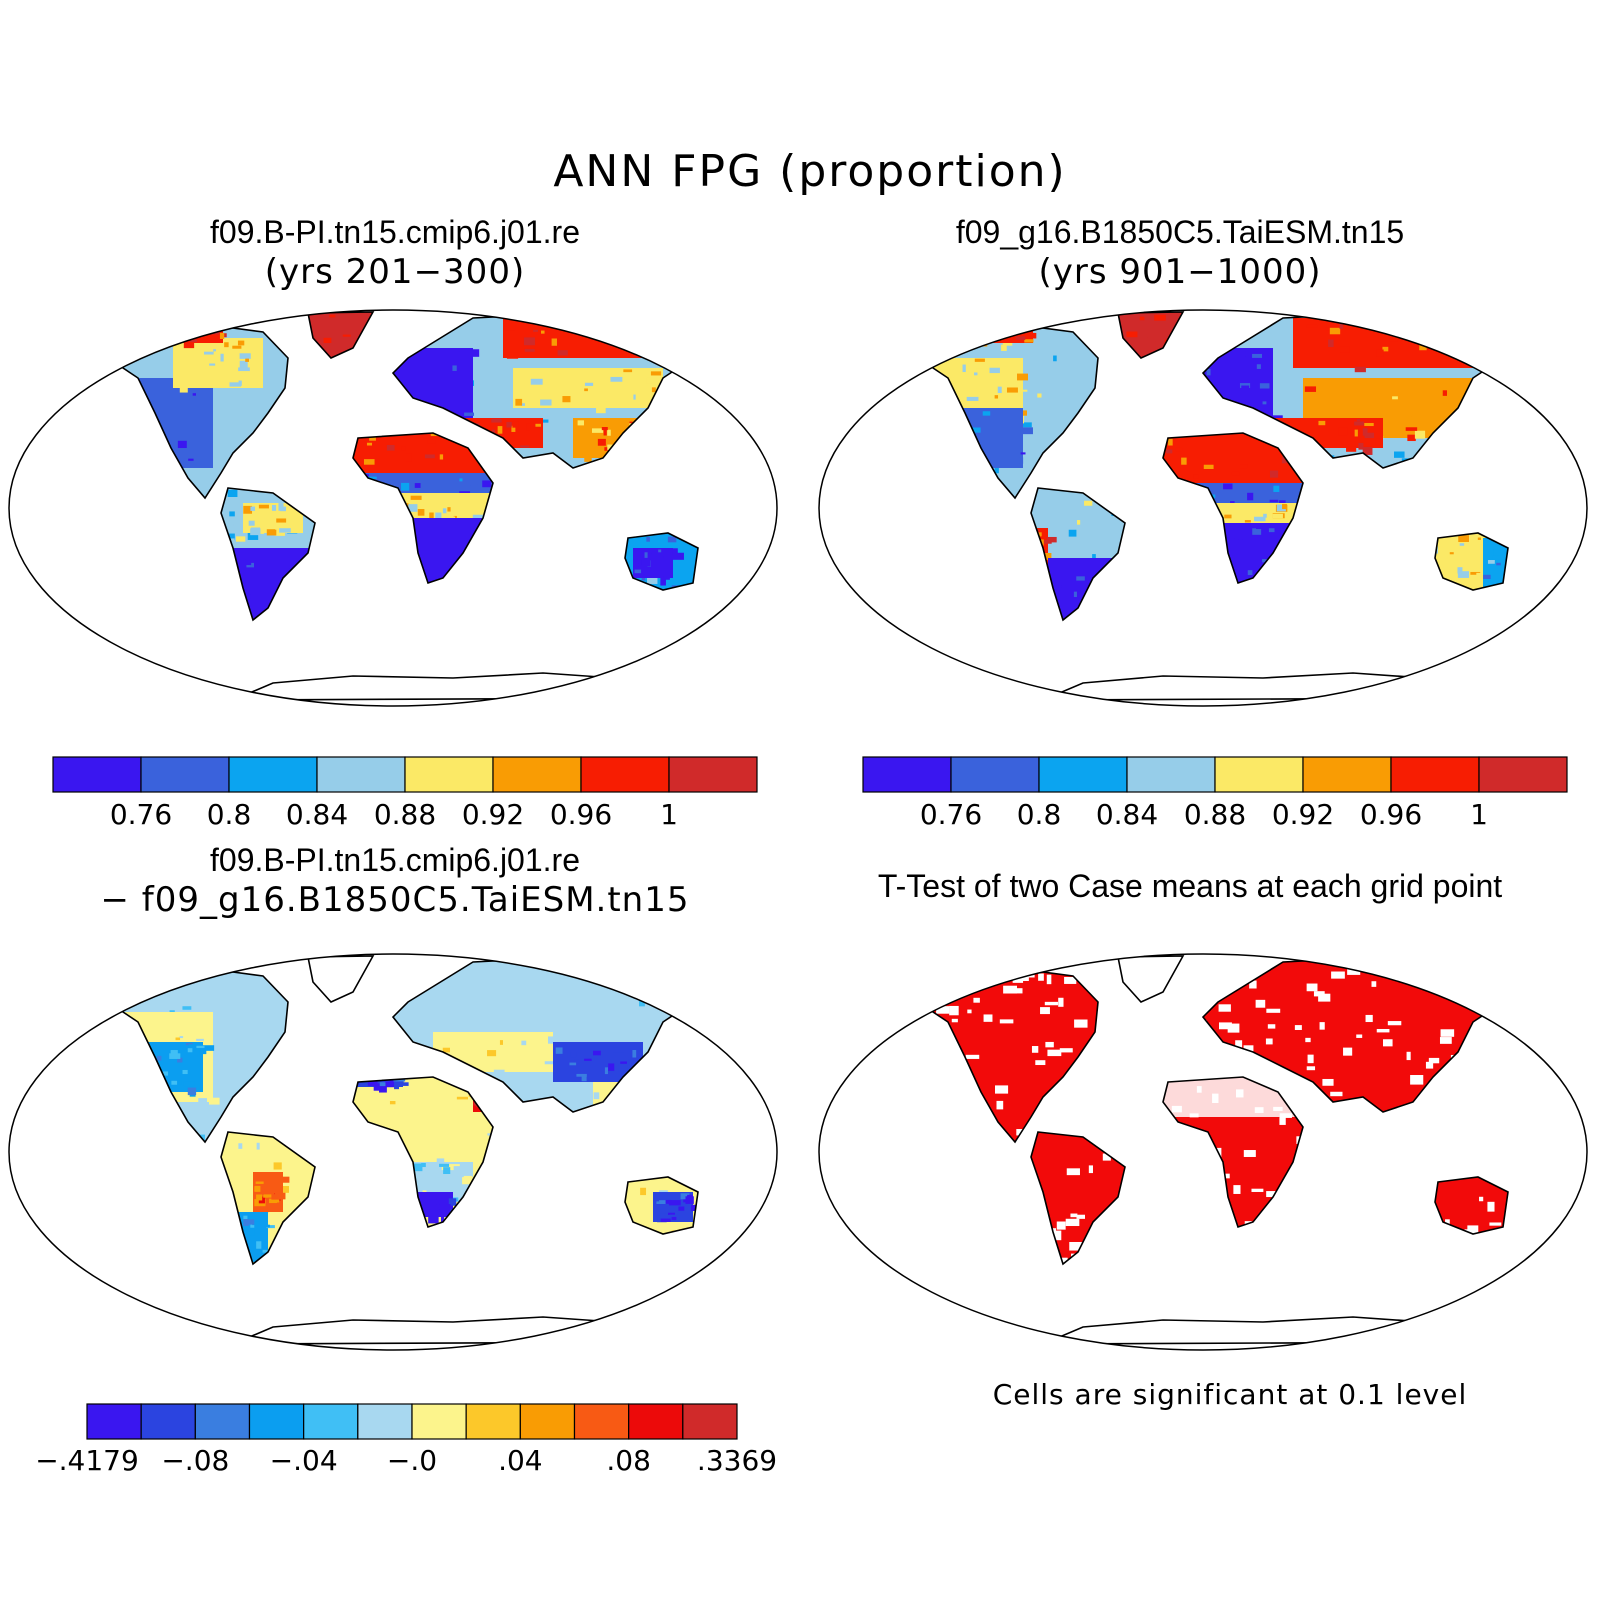 This screenshot has width=1620, height=1620. What do you see at coordinates (628, 1460) in the screenshot?
I see `colorbar-tick-label: .08` at bounding box center [628, 1460].